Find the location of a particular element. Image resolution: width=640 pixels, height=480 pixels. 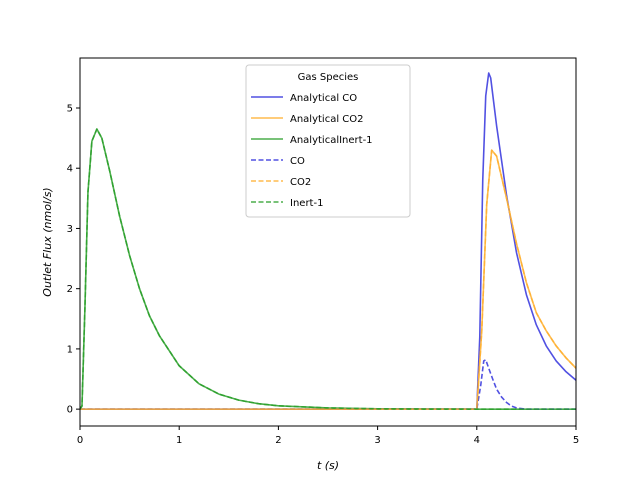

x-axis-ticks: 0 1 2 3 4 5 is located at coordinates (328, 436).